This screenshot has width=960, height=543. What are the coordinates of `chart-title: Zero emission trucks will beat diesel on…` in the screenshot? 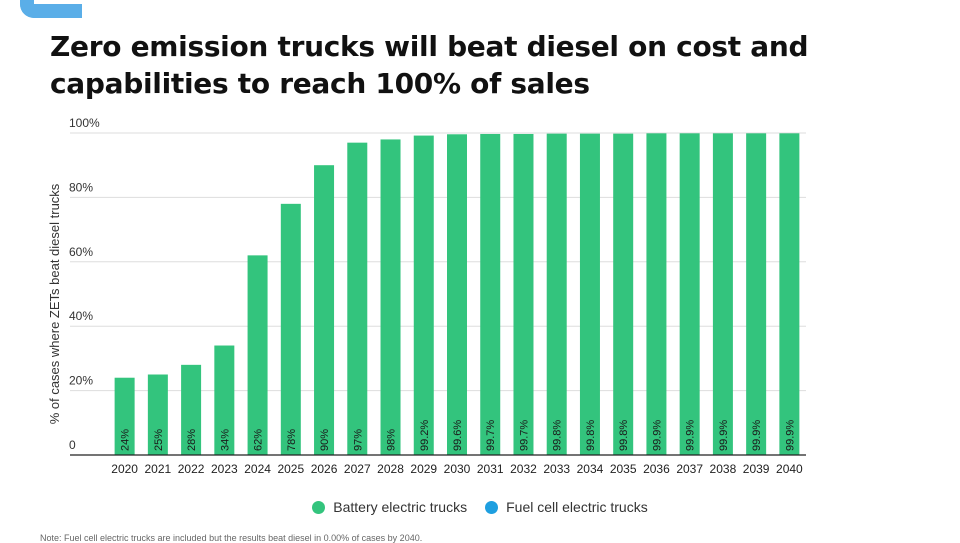 It's located at (429, 65).